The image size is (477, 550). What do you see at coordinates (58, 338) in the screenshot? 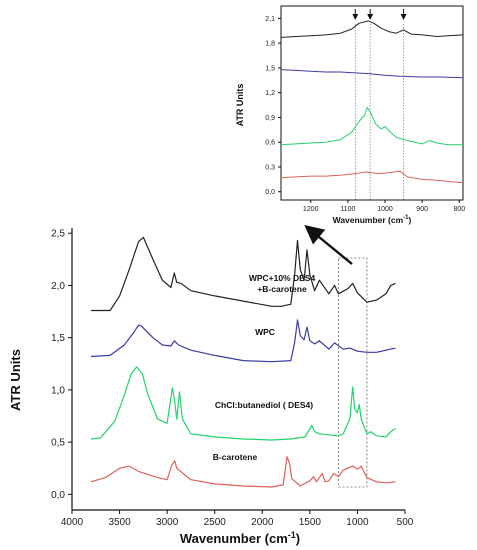
I see `main-y-tick-label-1-5: 1,5` at bounding box center [58, 338].